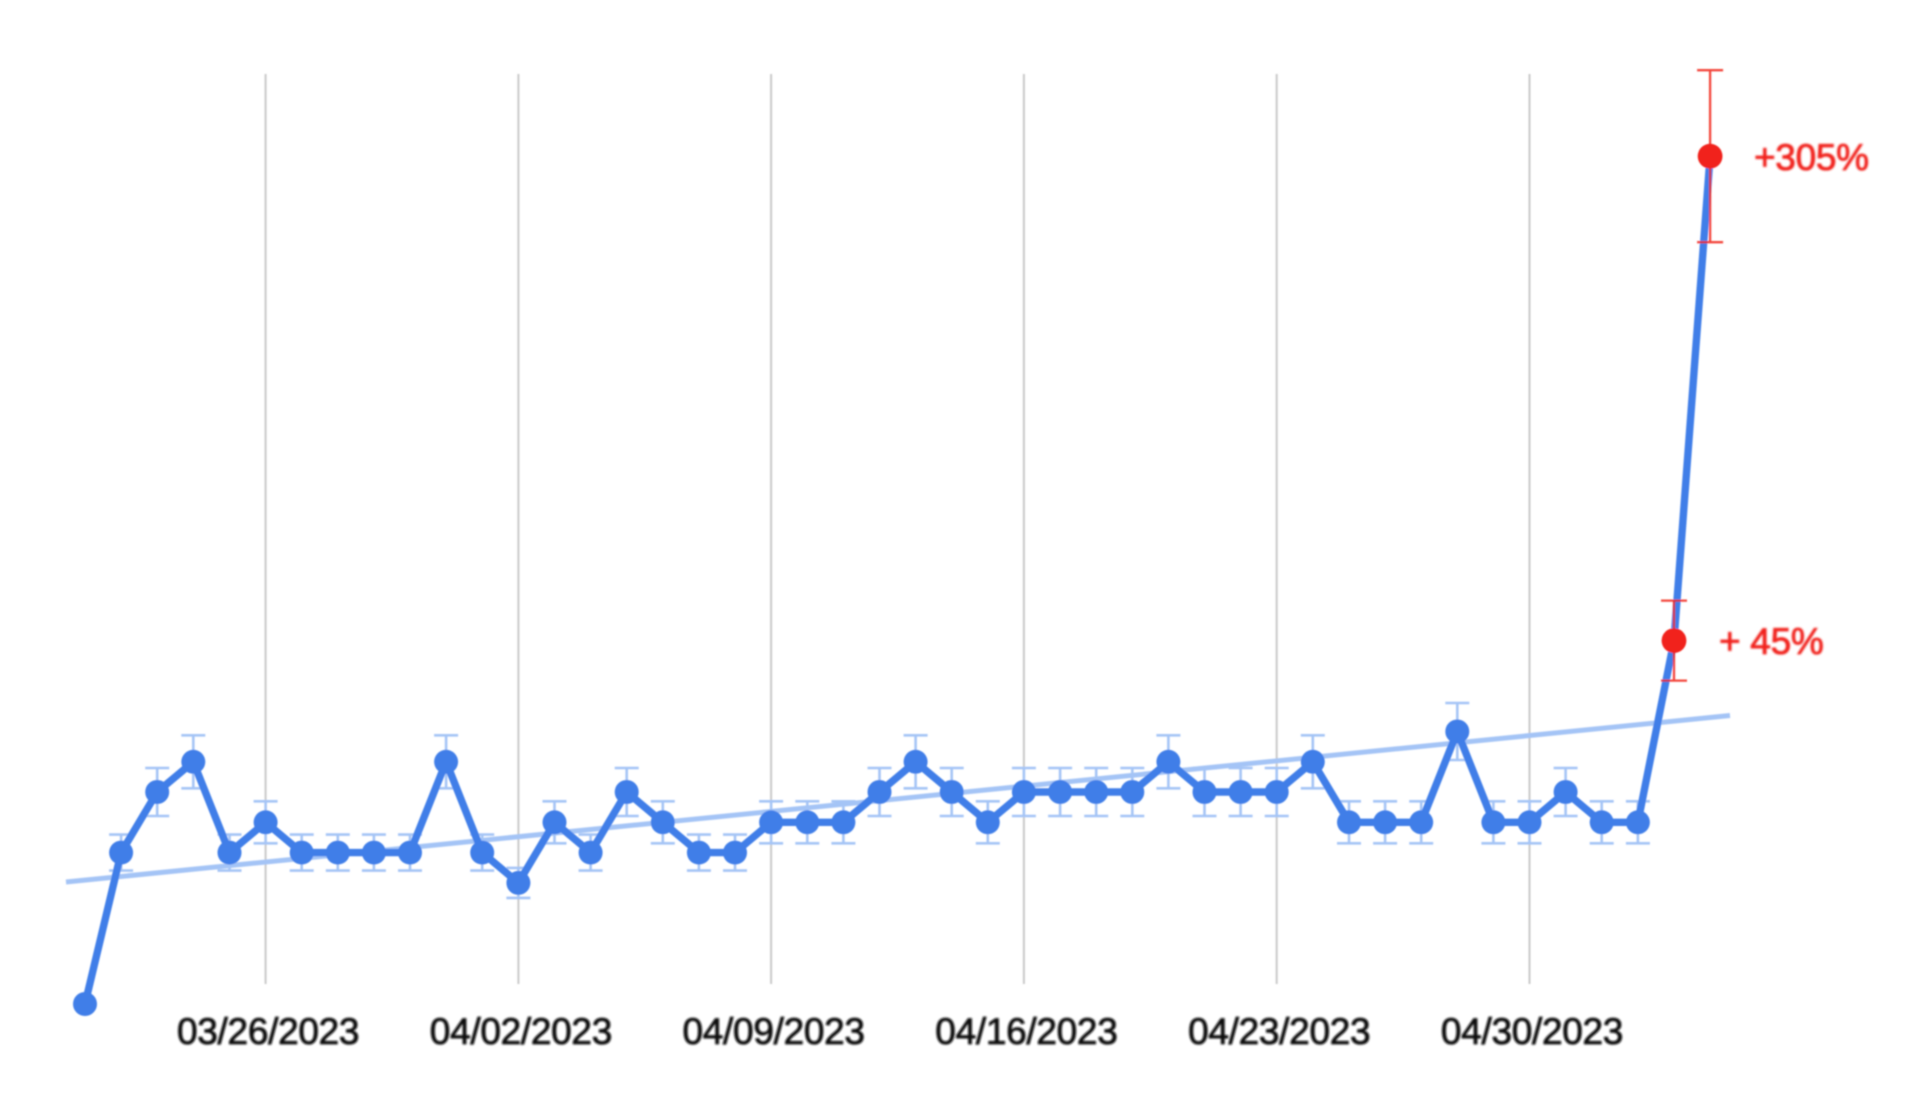  Describe the element at coordinates (1771, 641) in the screenshot. I see `svg-text: + 45%` at that location.